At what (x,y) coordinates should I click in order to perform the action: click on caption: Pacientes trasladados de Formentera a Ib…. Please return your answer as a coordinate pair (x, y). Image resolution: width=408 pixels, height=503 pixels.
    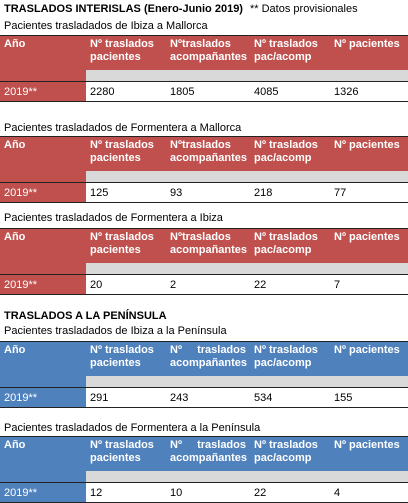
    Looking at the image, I should click on (113, 218).